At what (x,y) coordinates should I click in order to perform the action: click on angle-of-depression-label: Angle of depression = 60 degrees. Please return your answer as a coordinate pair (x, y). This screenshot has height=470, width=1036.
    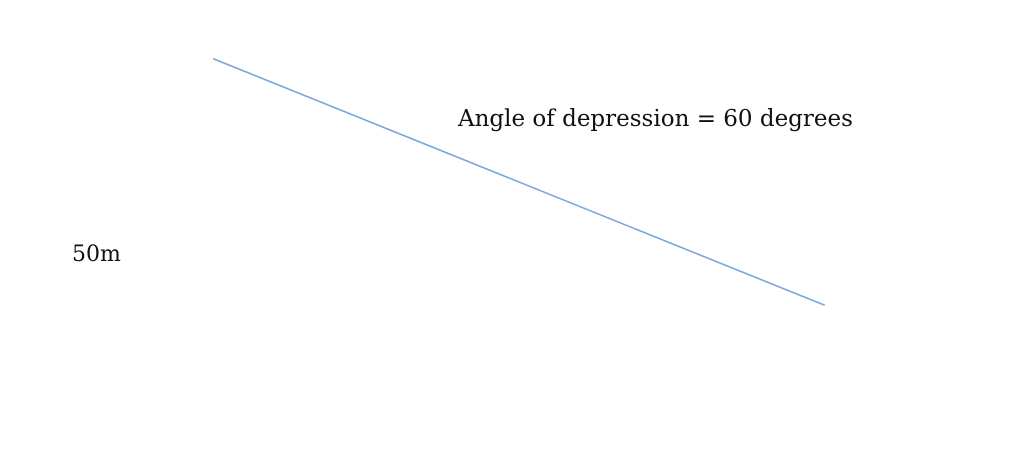
    Looking at the image, I should click on (655, 119).